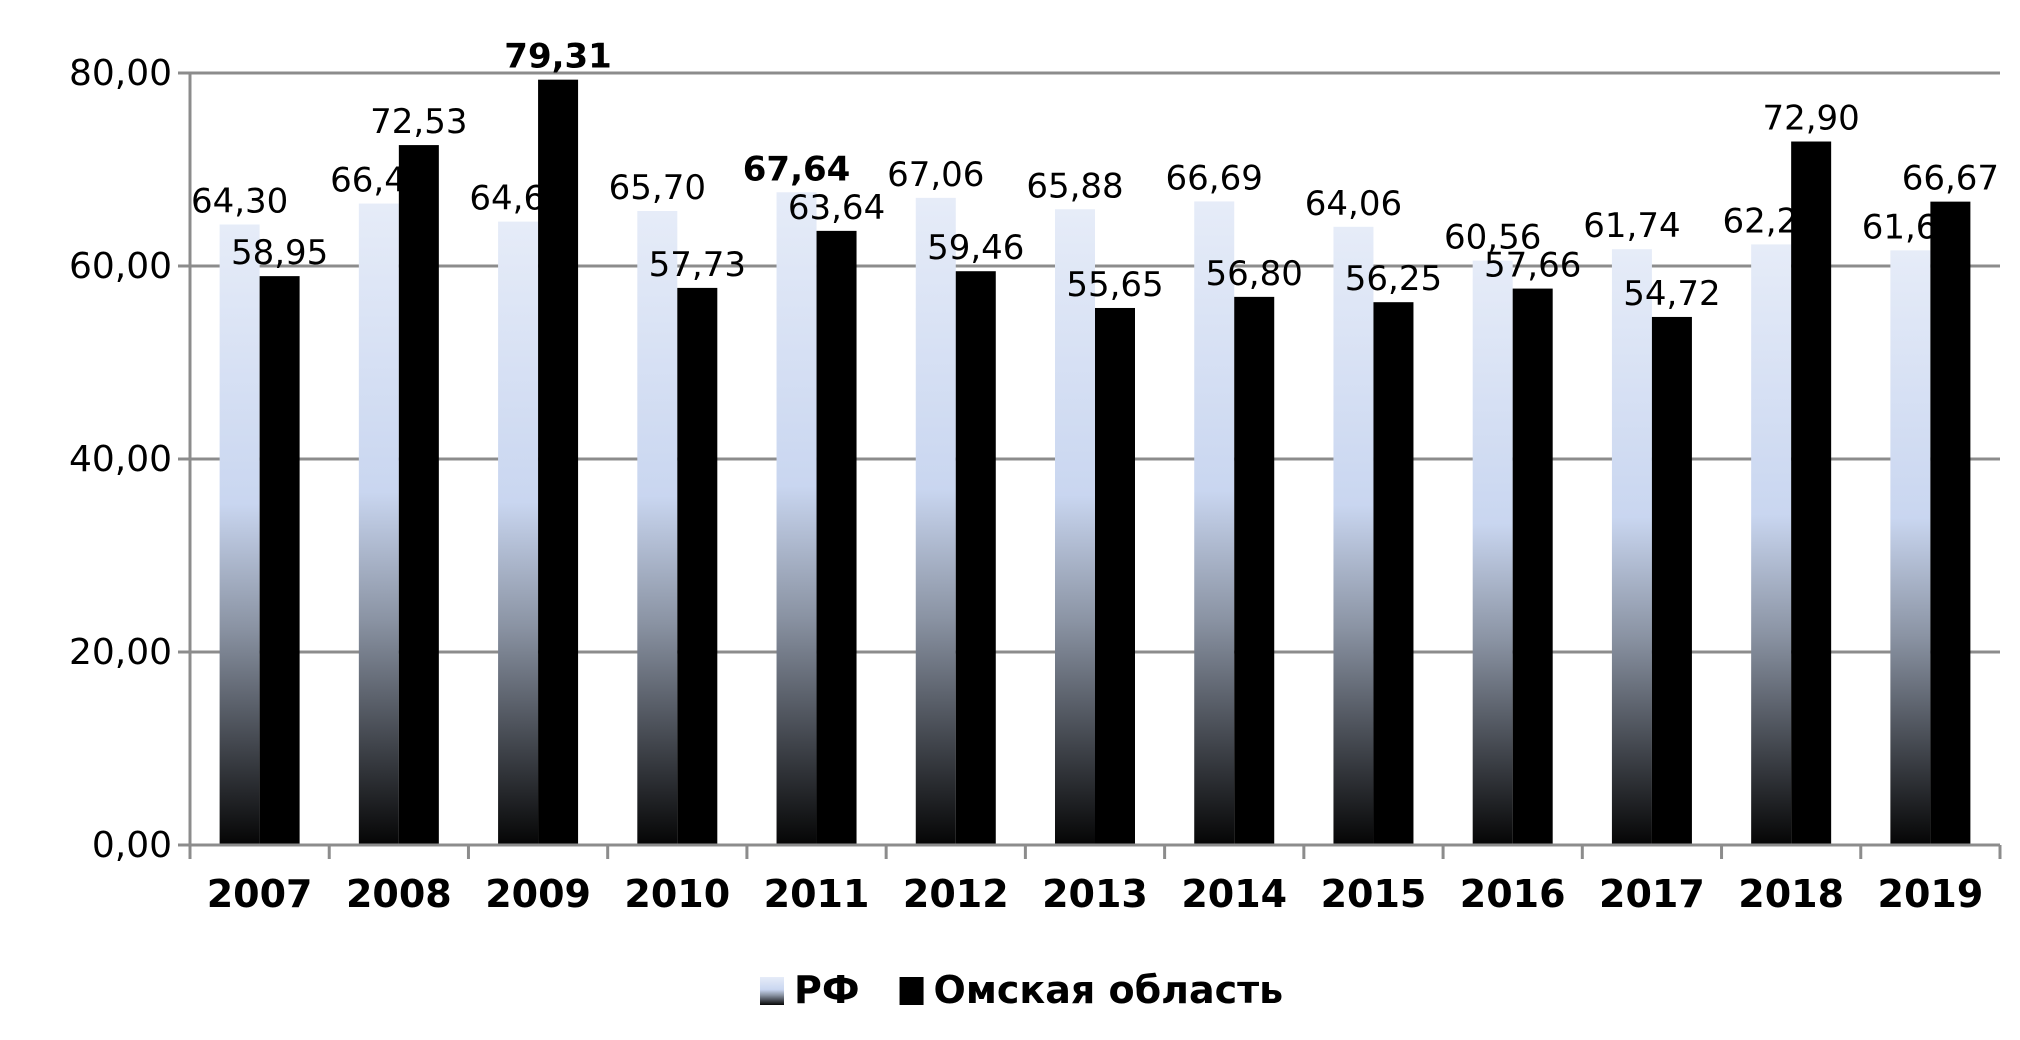 This screenshot has height=1040, width=2020. Describe the element at coordinates (517, 199) in the screenshot. I see `data-label-rf: 64,60` at that location.